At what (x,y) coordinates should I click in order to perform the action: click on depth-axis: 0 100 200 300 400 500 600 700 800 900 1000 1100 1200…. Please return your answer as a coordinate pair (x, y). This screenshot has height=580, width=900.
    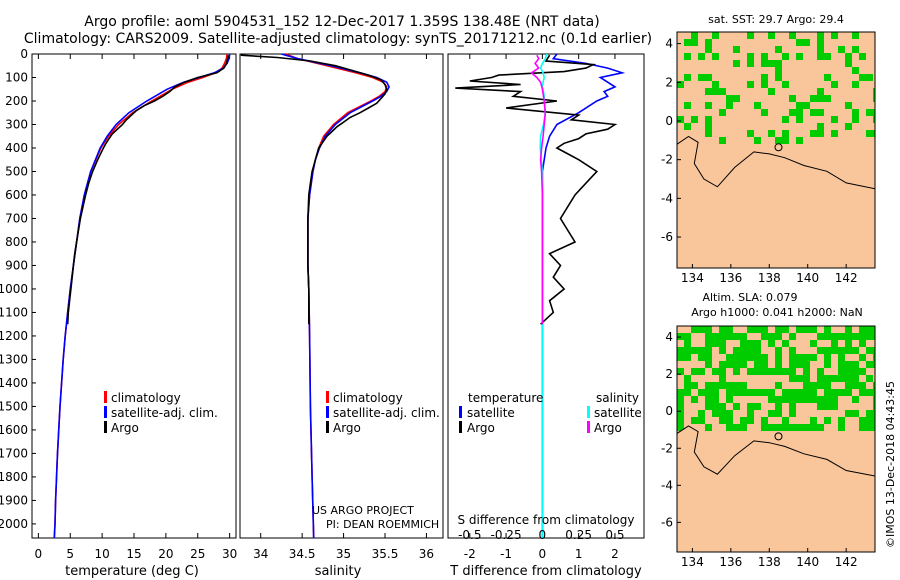
    Looking at the image, I should click on (18, 289).